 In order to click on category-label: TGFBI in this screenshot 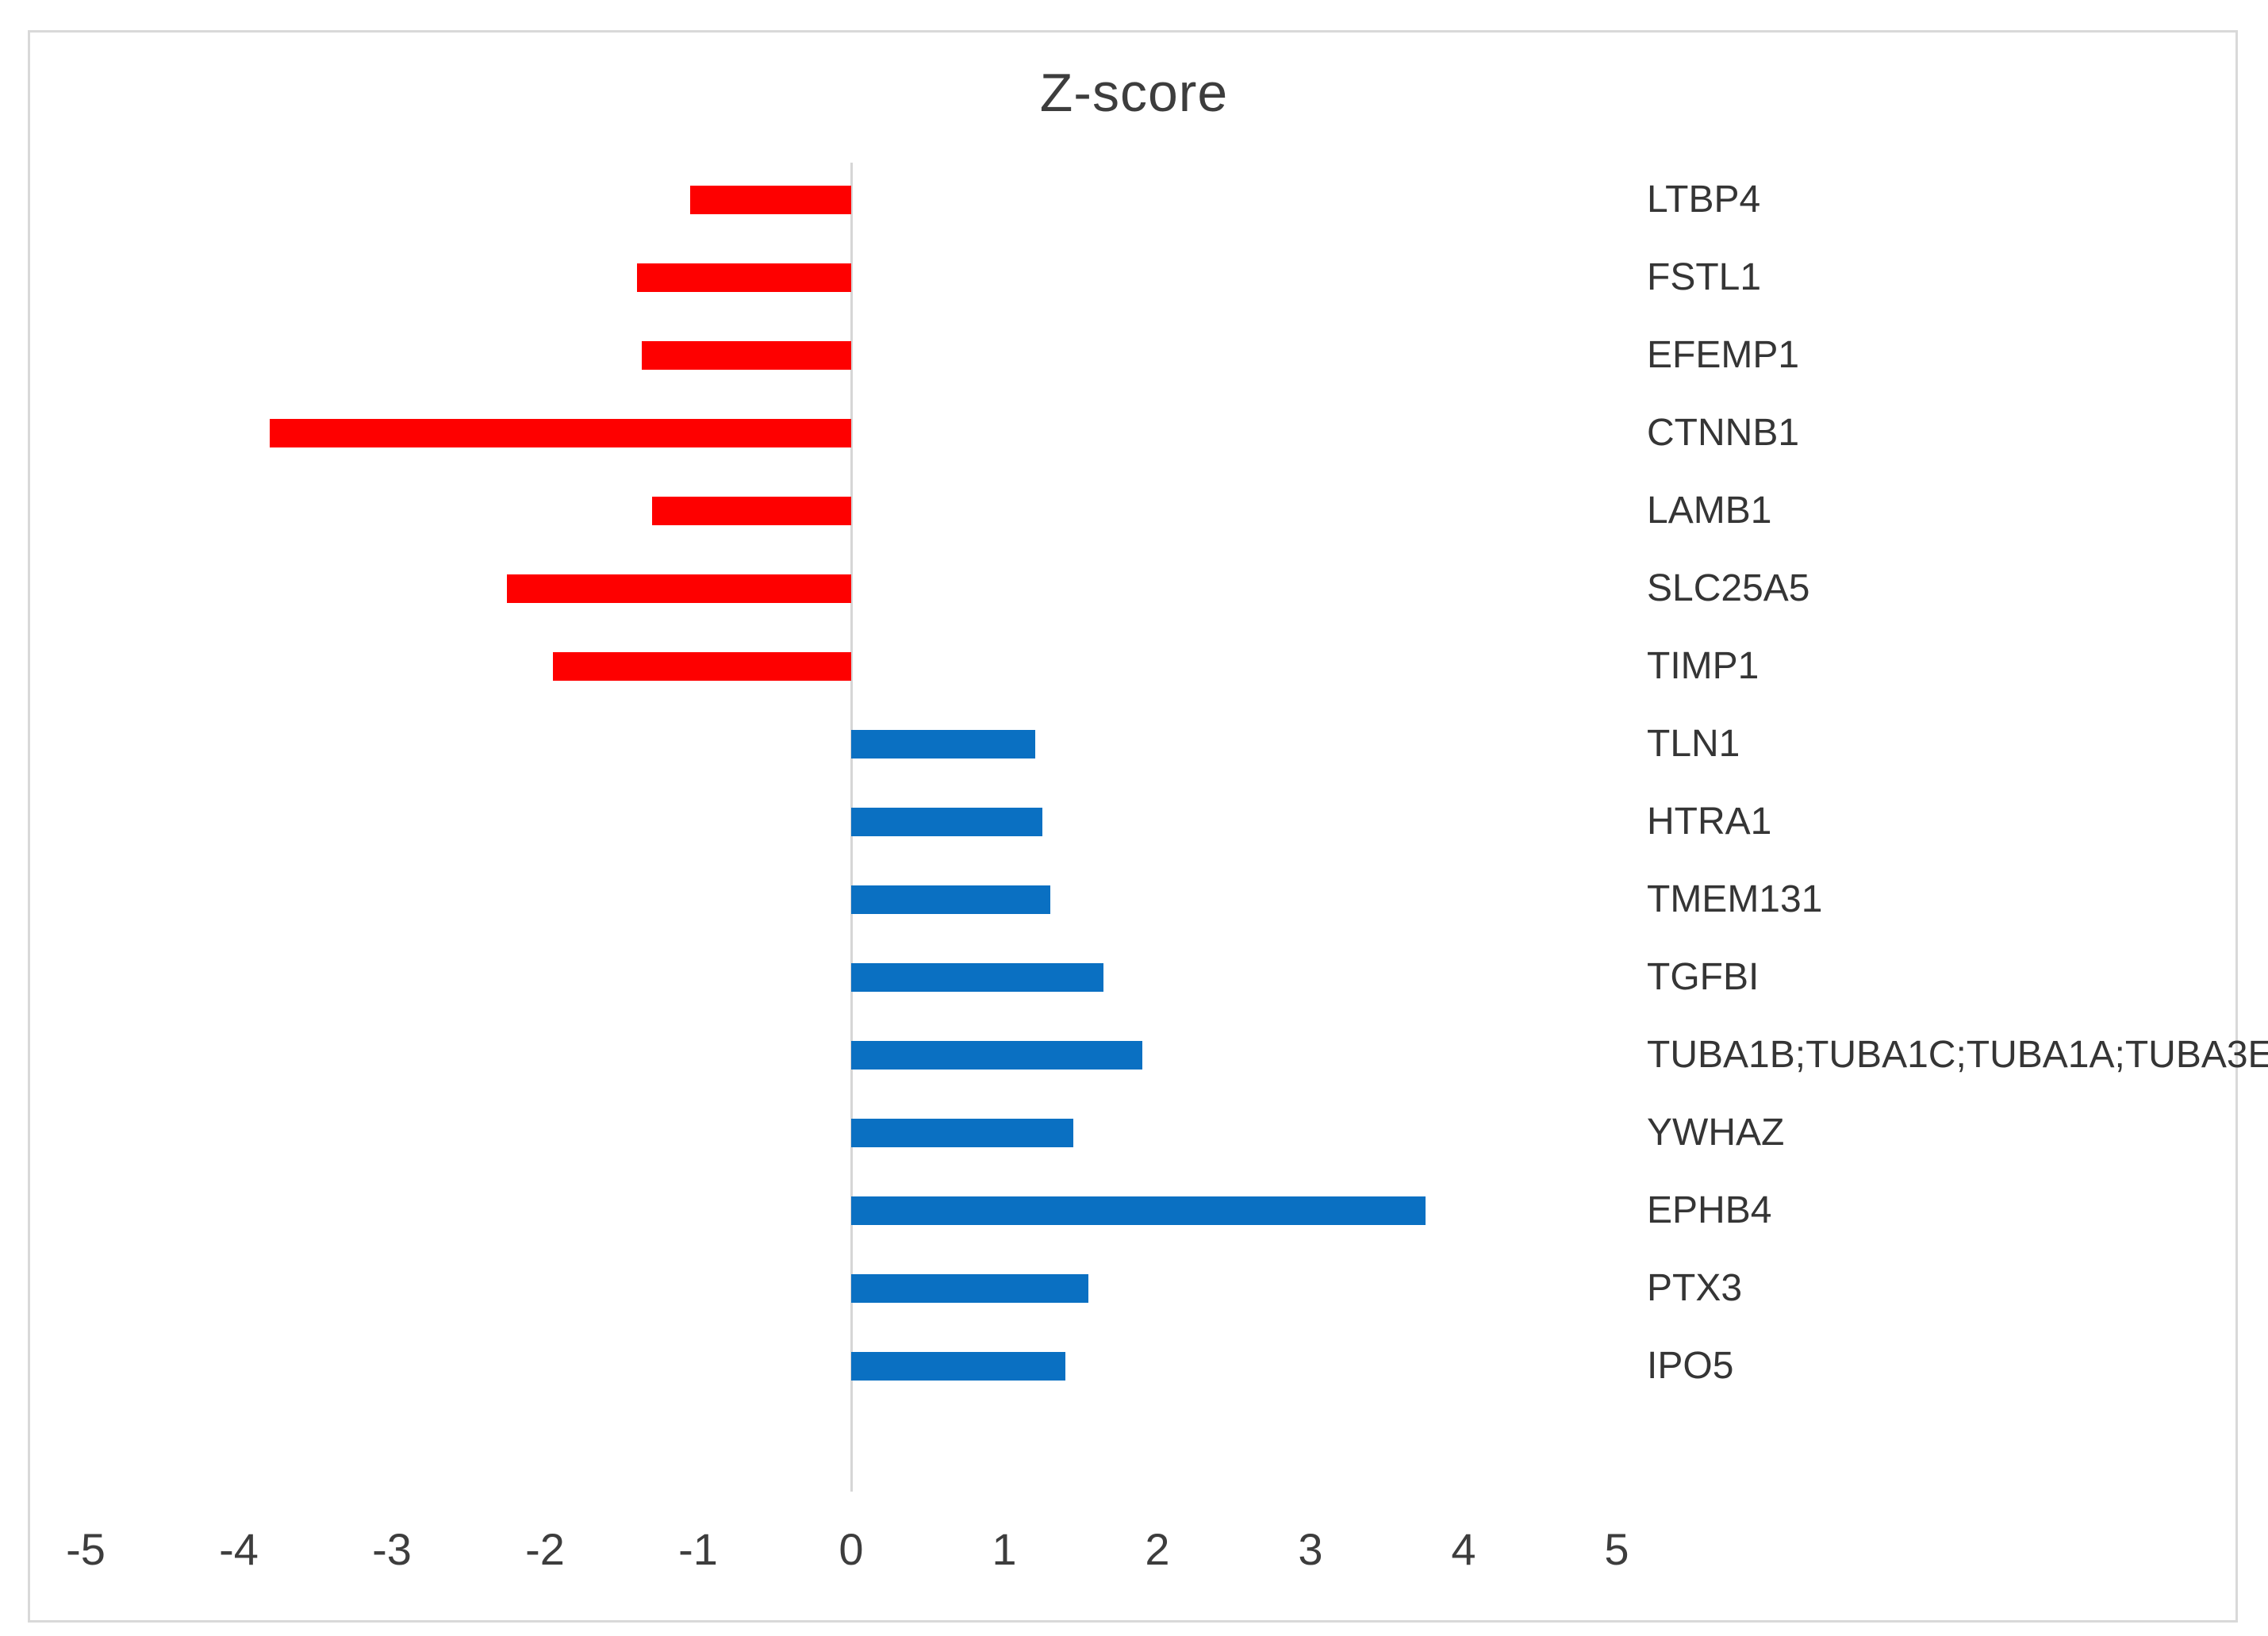, I will do `click(1704, 977)`.